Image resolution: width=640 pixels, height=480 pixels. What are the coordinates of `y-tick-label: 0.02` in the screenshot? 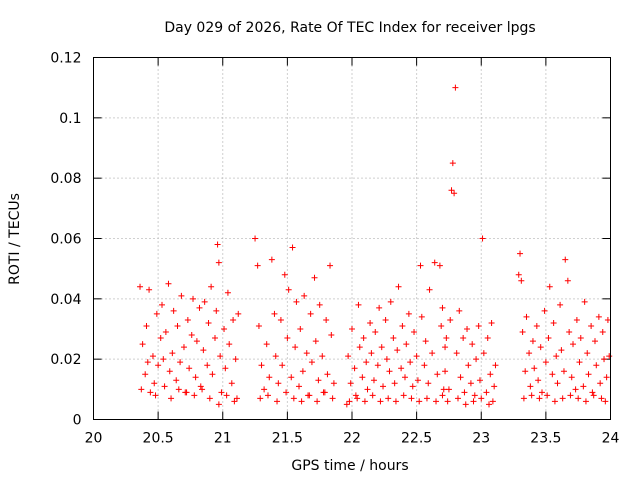 It's located at (65, 360).